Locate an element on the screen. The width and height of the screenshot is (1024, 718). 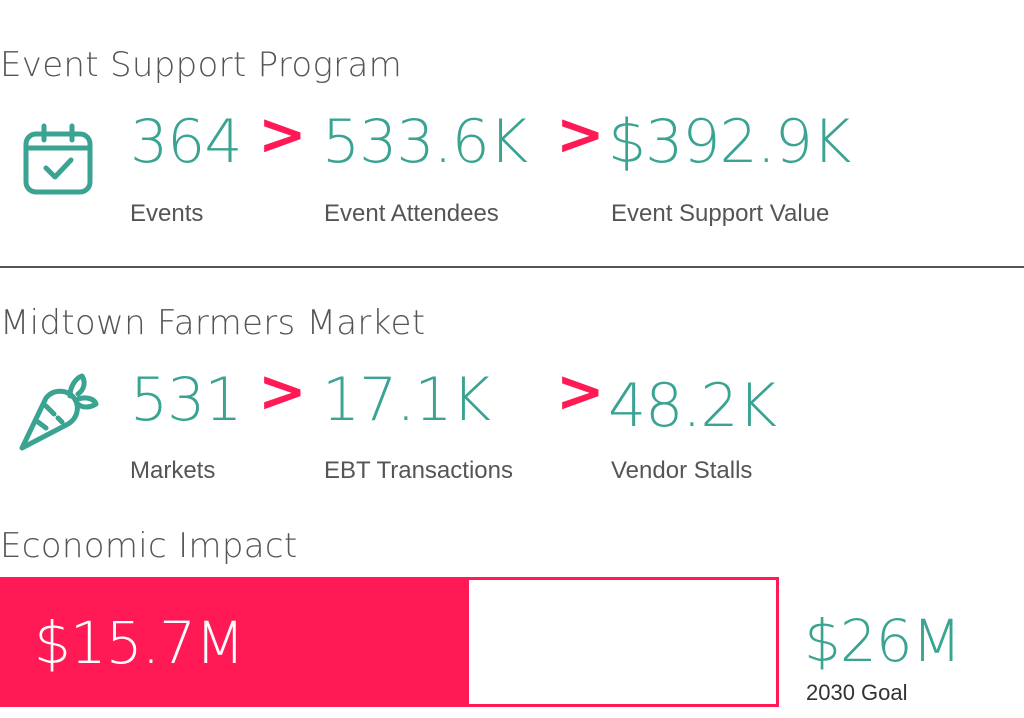
calendar-check-icon is located at coordinates (58, 159).